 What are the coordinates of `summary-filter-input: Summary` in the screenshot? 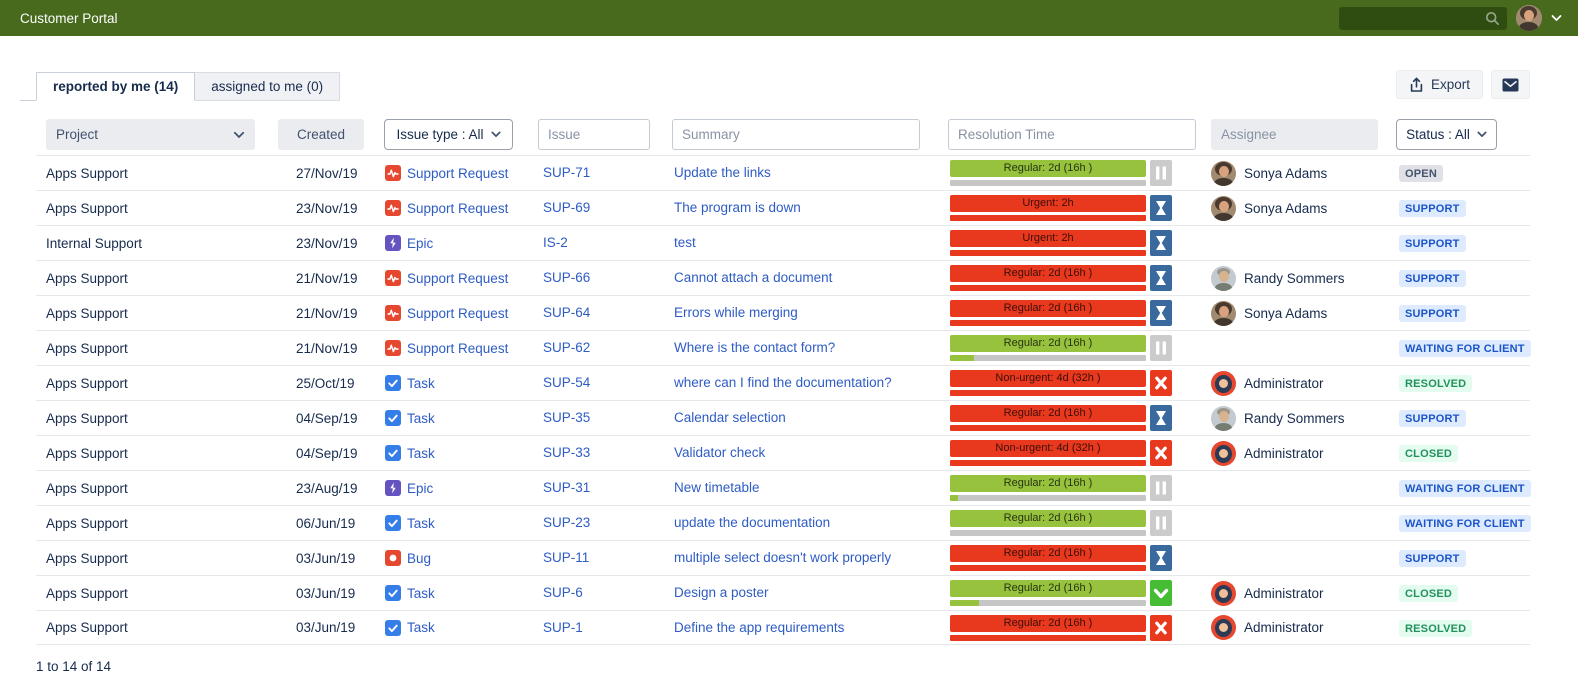 It's located at (796, 134).